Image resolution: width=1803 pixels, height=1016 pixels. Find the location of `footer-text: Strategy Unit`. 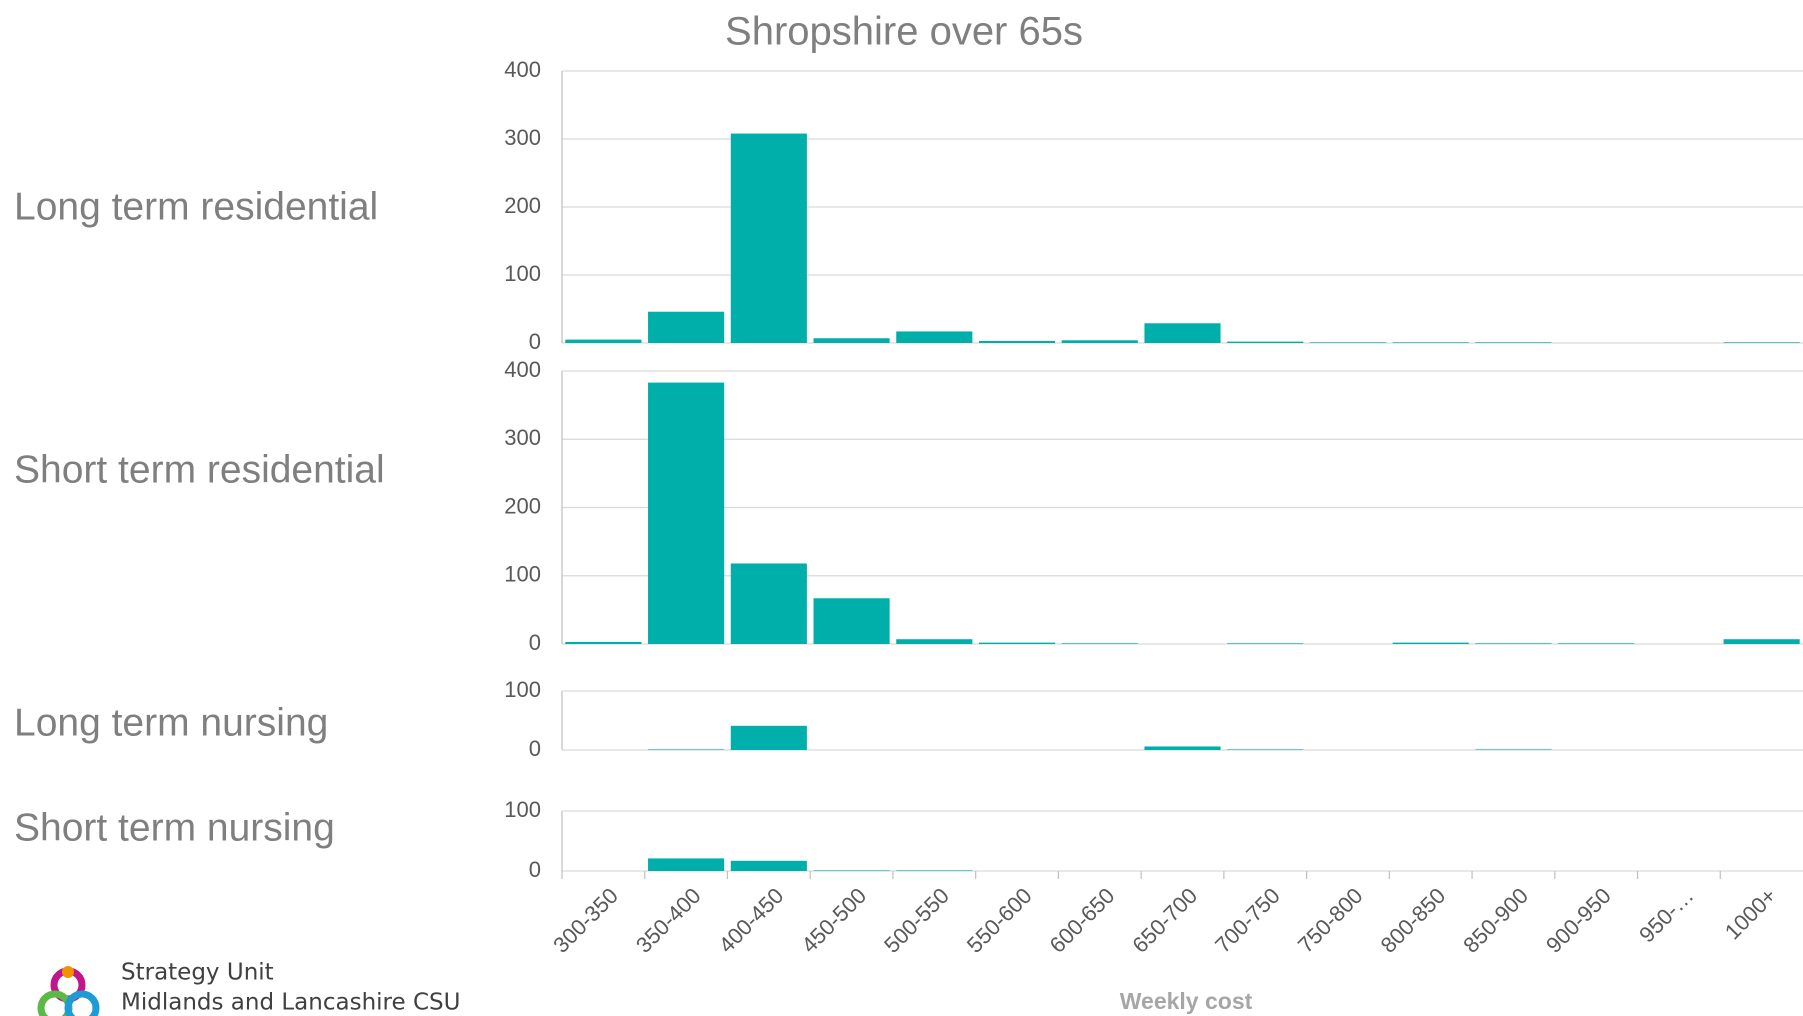

footer-text: Strategy Unit is located at coordinates (197, 973).